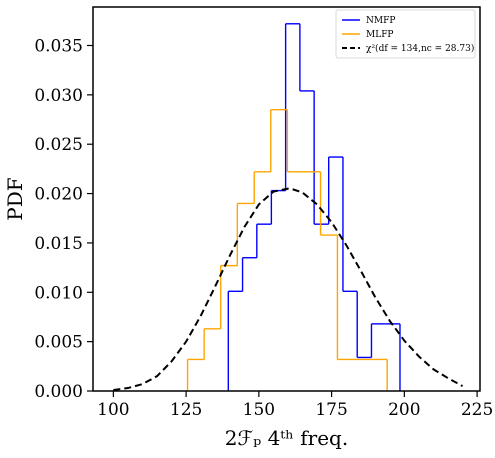 The width and height of the screenshot is (495, 458). Describe the element at coordinates (58, 46) in the screenshot. I see `y-tick-label: 0.035` at that location.